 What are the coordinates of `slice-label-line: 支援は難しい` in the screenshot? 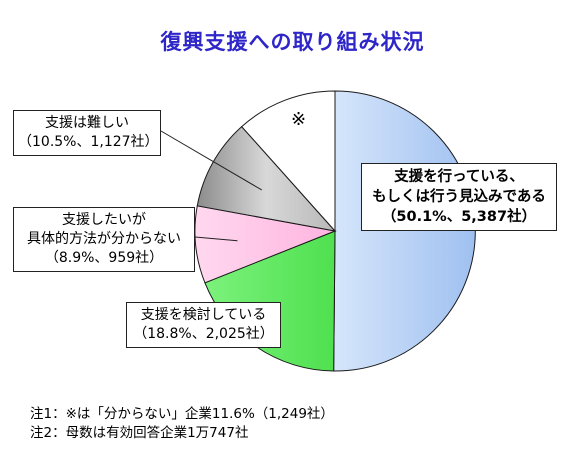 It's located at (87, 123).